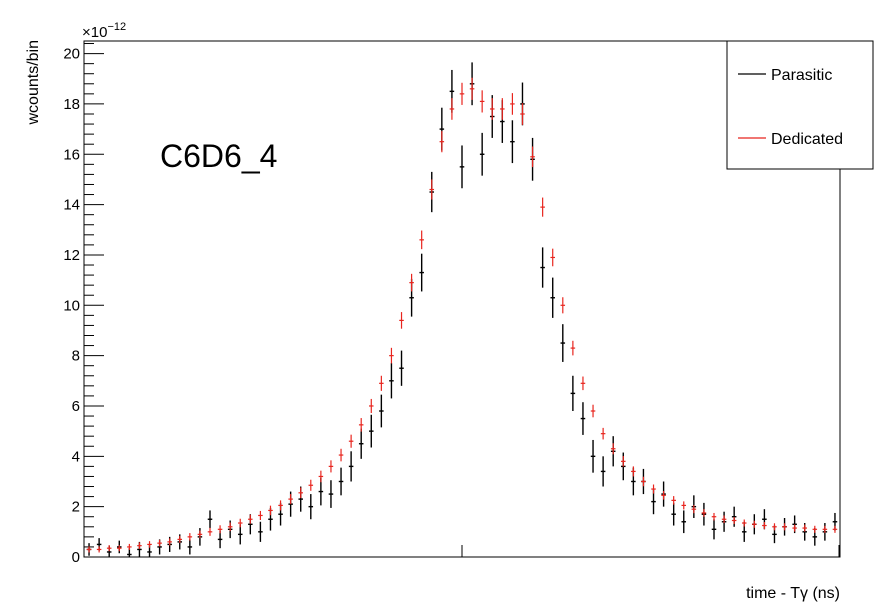  What do you see at coordinates (76, 456) in the screenshot?
I see `y-tick-label: 4` at bounding box center [76, 456].